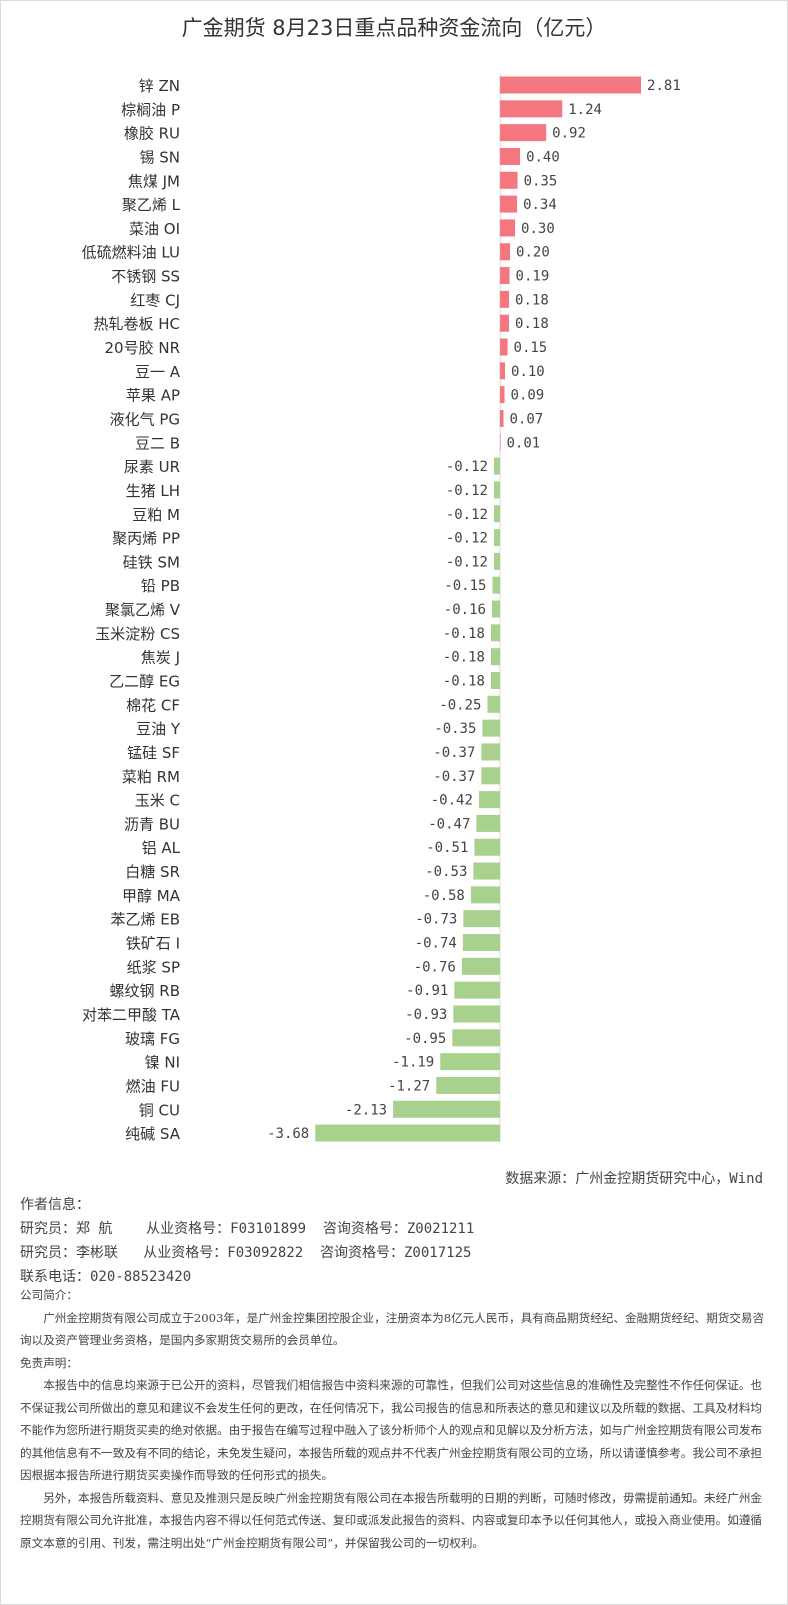 This screenshot has height=1605, width=788. I want to click on contact-phone: 联系电话：020-88523420, so click(106, 1277).